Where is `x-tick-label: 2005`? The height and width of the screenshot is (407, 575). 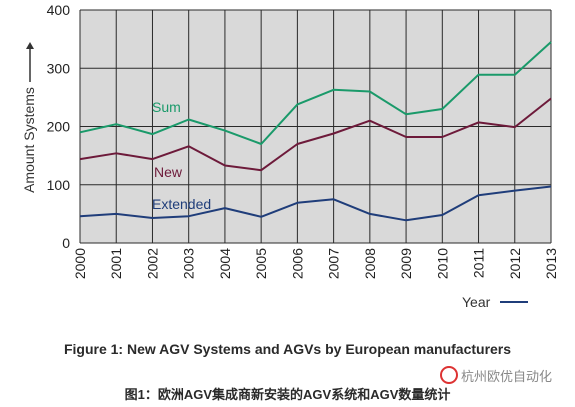
x-tick-label: 2005 is located at coordinates (261, 263).